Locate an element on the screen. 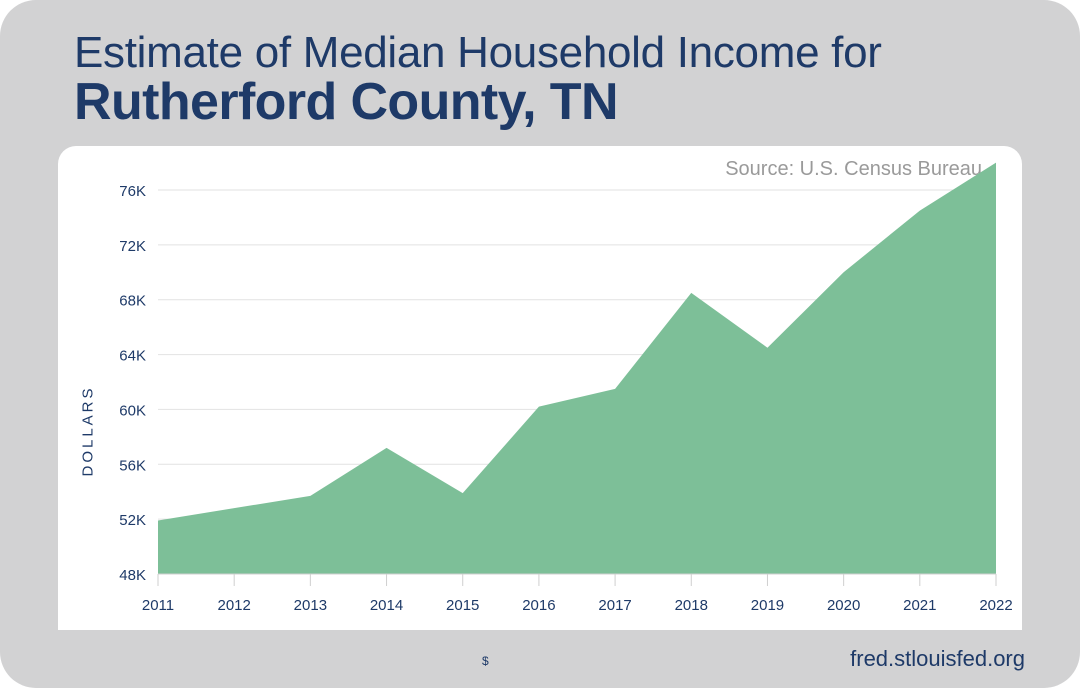 This screenshot has width=1080, height=688. x-tick-label: 2015 is located at coordinates (462, 605).